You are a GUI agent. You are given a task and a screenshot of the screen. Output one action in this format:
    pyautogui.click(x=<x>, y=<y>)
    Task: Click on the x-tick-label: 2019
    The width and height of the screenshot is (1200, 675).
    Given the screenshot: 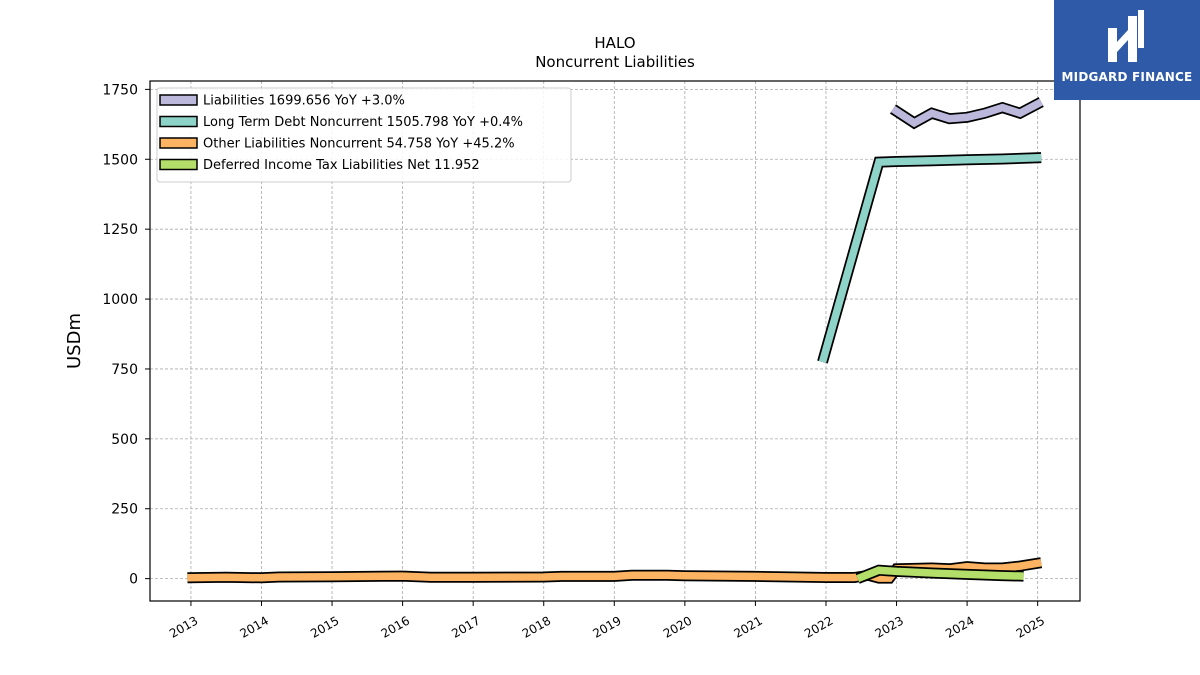 What is the action you would take?
    pyautogui.click(x=606, y=626)
    